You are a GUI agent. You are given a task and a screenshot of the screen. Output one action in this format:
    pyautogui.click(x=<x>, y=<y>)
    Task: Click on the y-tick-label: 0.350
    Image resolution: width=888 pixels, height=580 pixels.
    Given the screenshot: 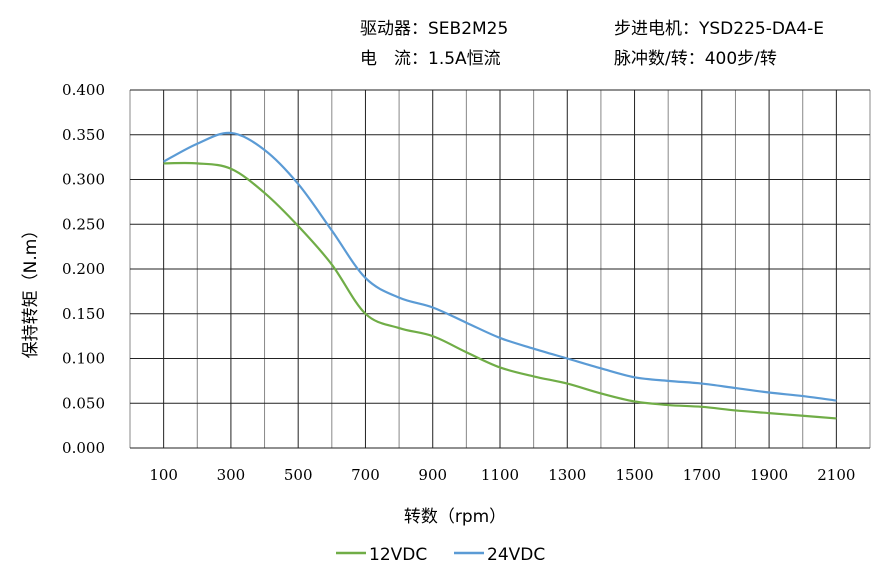 What is the action you would take?
    pyautogui.click(x=83, y=135)
    